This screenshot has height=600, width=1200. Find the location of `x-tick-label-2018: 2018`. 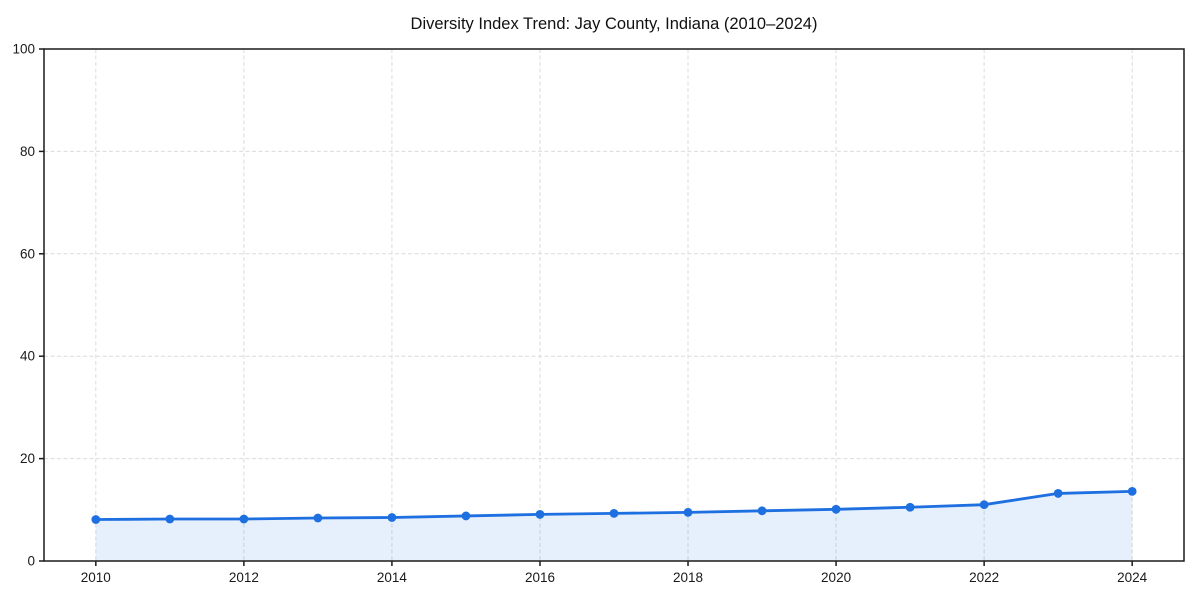

x-tick-label-2018: 2018 is located at coordinates (688, 577).